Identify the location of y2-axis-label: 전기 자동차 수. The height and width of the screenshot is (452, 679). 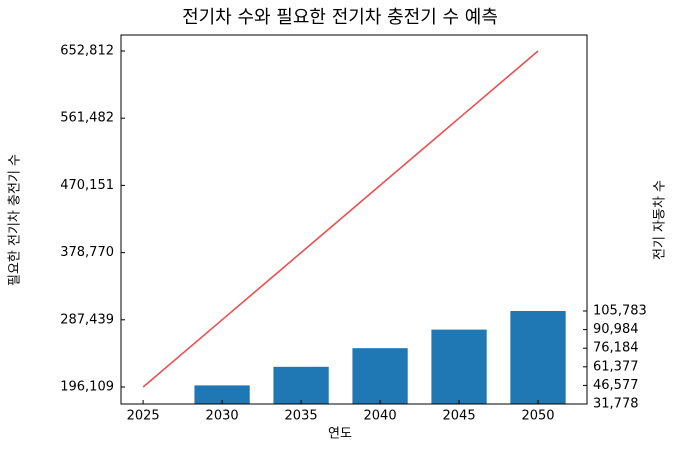
(660, 220).